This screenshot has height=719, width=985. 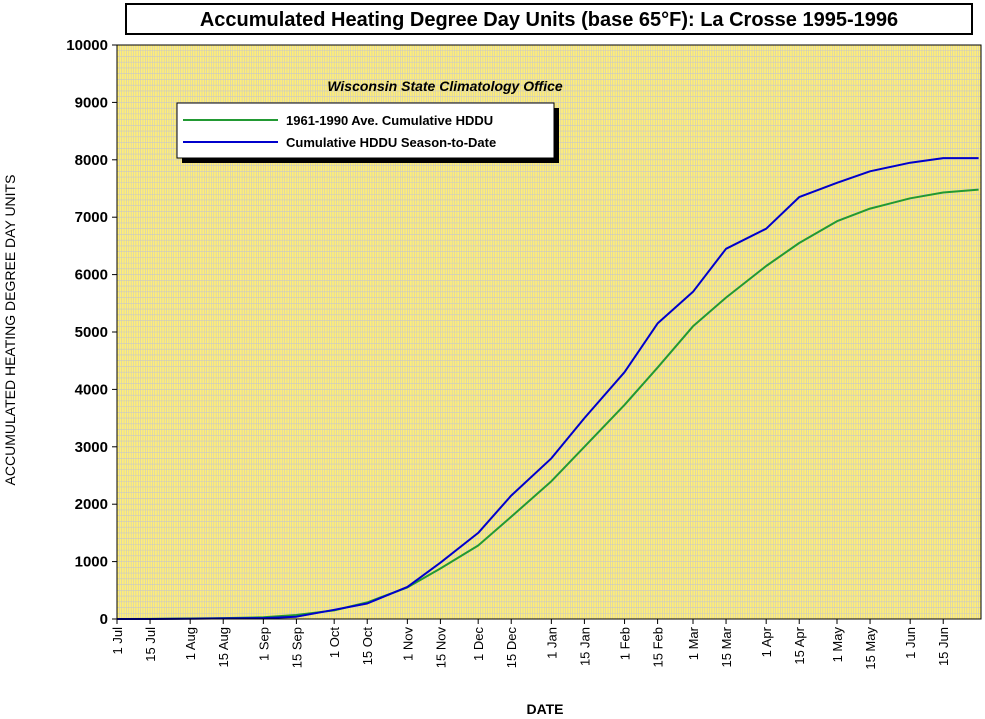 What do you see at coordinates (766, 641) in the screenshot?
I see `x-tick-label: 1 Apr` at bounding box center [766, 641].